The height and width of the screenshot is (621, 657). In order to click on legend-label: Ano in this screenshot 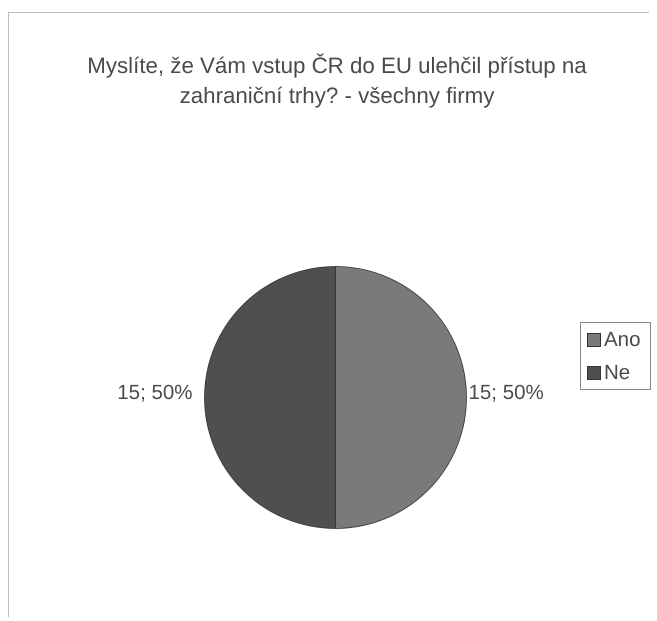, I will do `click(622, 340)`.